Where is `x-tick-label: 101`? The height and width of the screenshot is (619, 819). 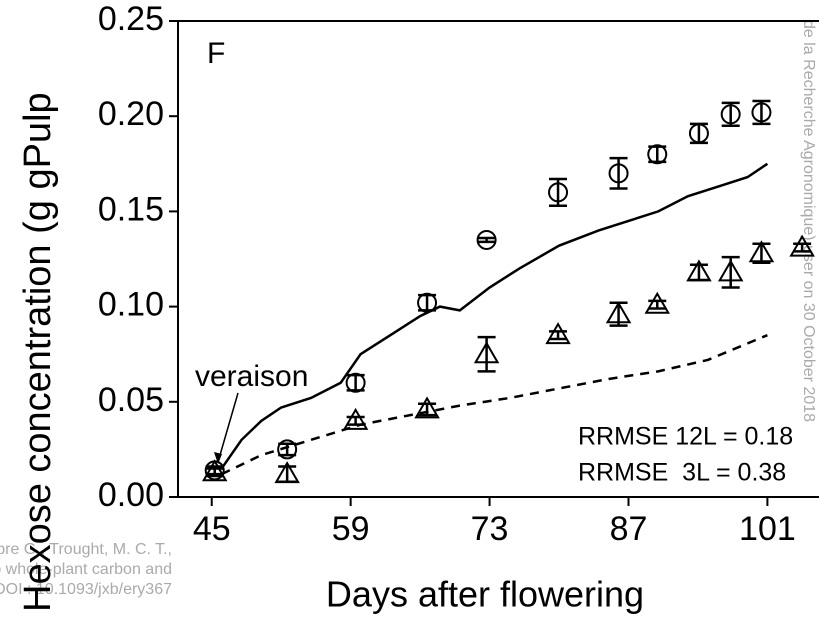 x-tick-label: 101 is located at coordinates (767, 529).